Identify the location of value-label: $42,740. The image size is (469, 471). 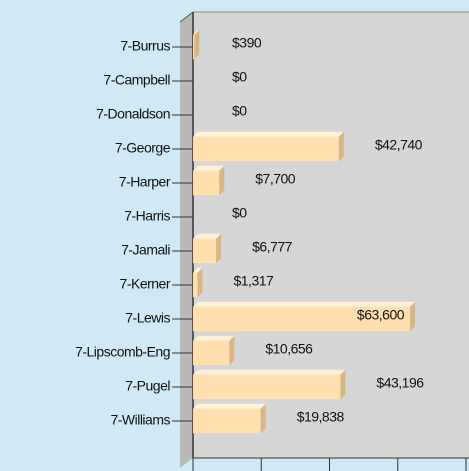
(399, 145).